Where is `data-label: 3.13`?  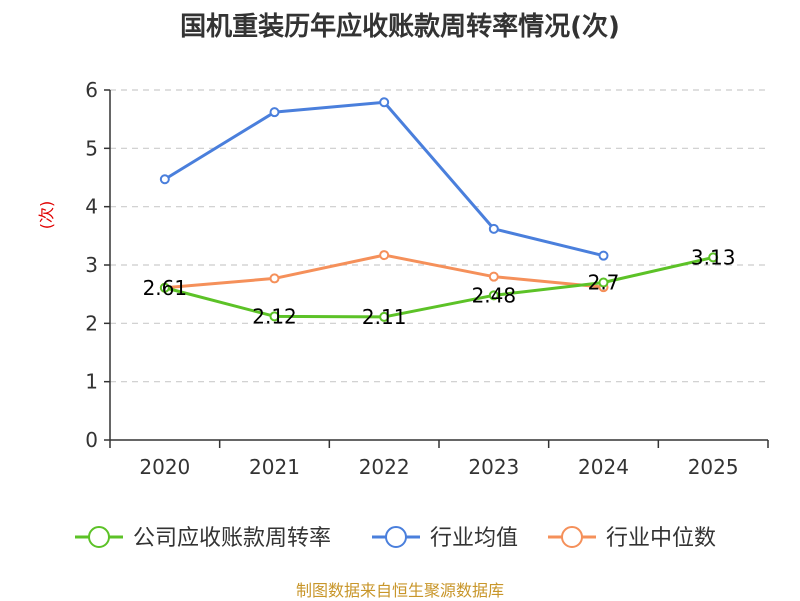
data-label: 3.13 is located at coordinates (713, 257).